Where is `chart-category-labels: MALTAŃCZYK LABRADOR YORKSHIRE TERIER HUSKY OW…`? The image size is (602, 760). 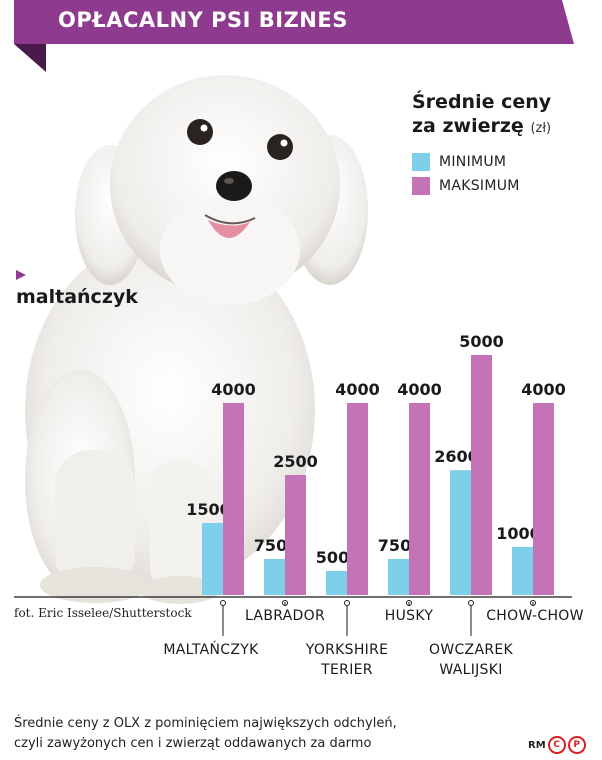 chart-category-labels: MALTAŃCZYK LABRADOR YORKSHIRE TERIER HUSKY OW… is located at coordinates (373, 643).